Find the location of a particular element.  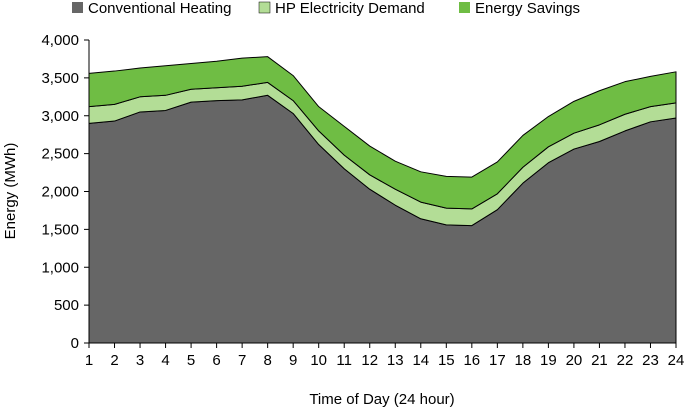

x-tick-label: 19 is located at coordinates (548, 360).